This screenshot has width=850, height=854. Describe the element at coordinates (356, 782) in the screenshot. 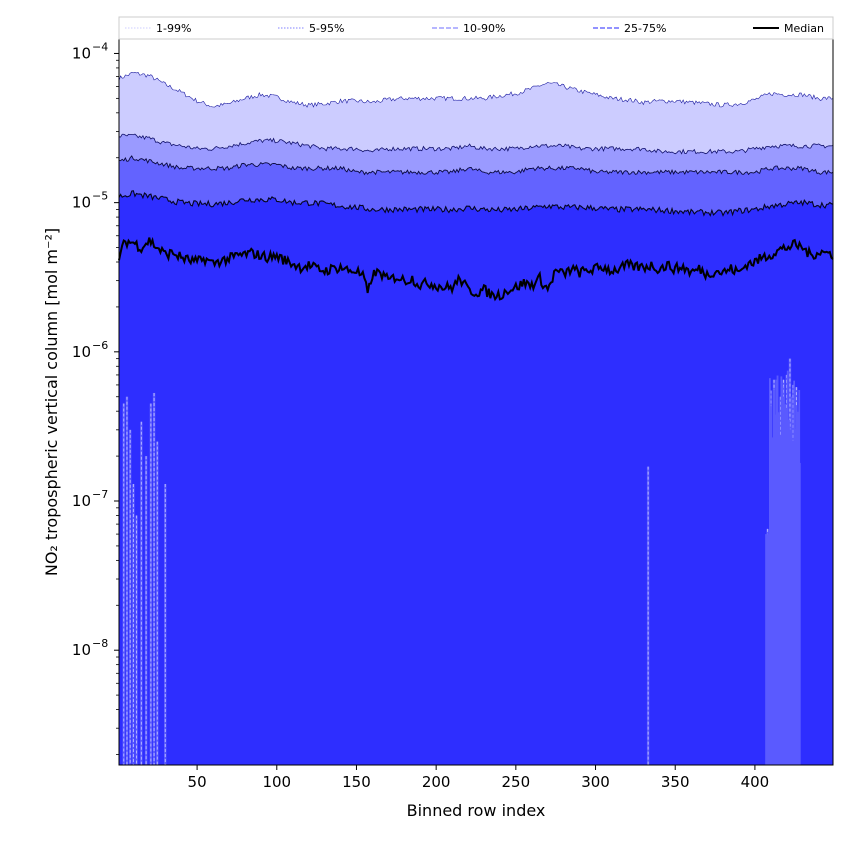

I see `x-tick-label: 150` at that location.